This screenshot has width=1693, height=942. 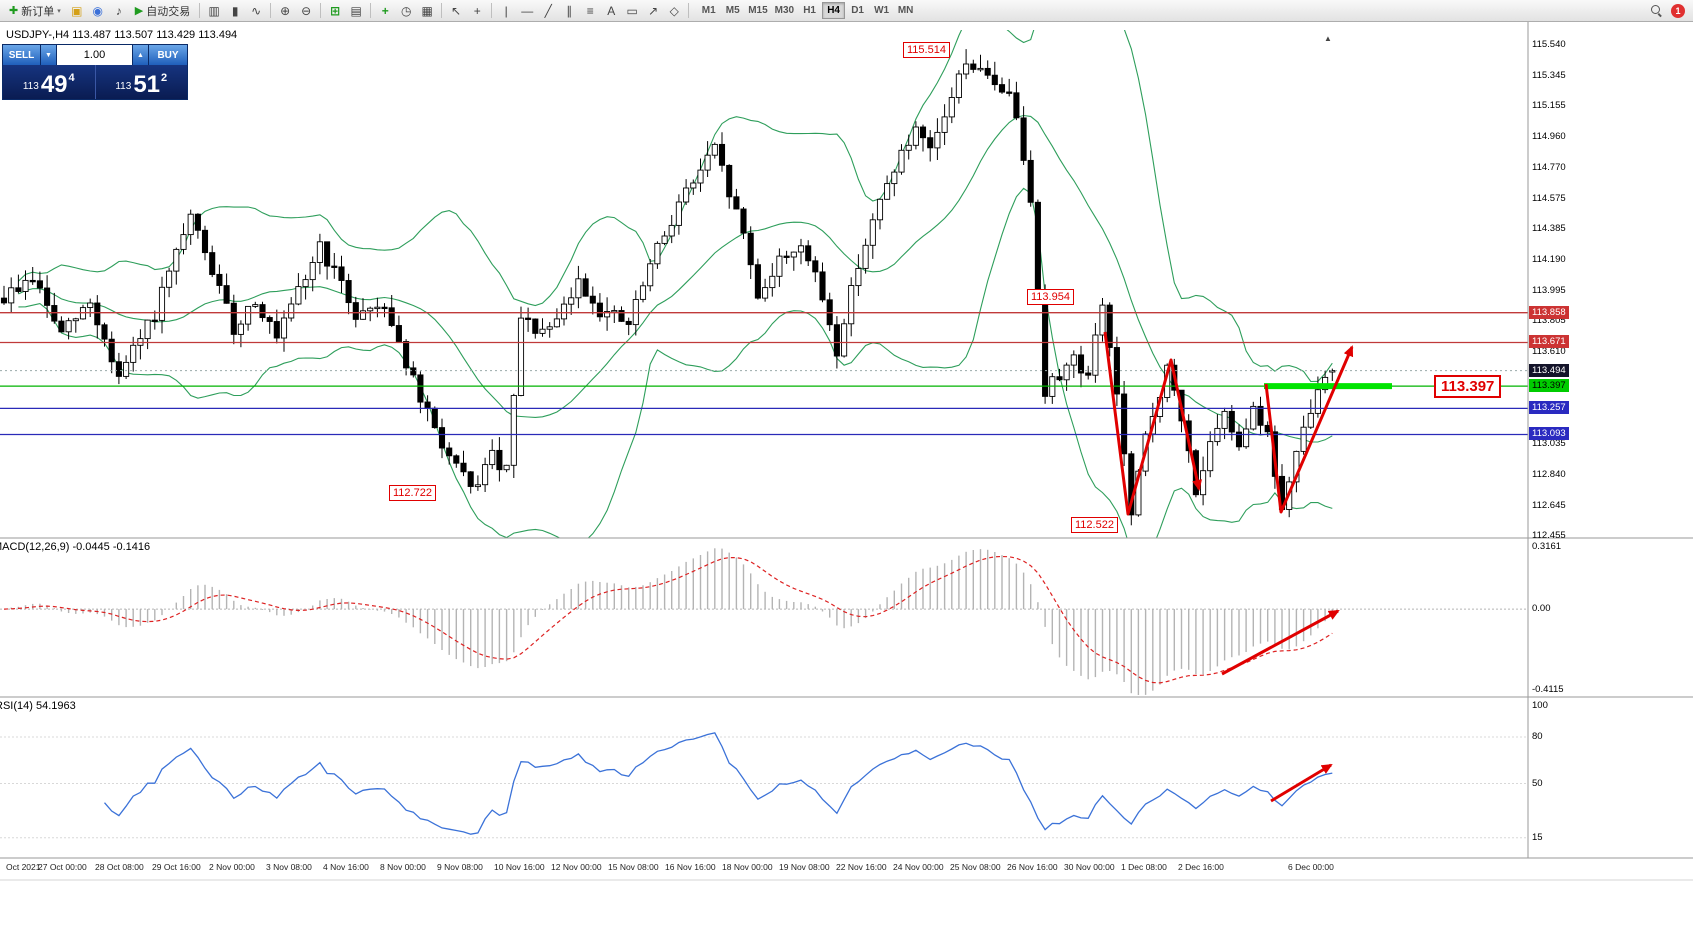 I want to click on timeframe-button-m15: M15, so click(x=758, y=10).